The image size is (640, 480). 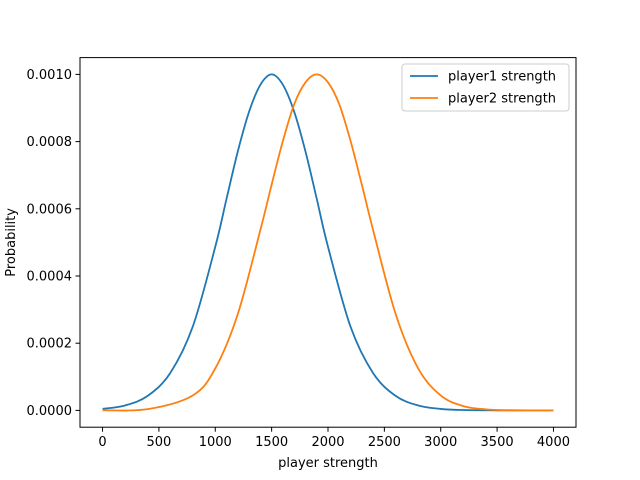 What do you see at coordinates (384, 442) in the screenshot?
I see `x-tick-label: 2500` at bounding box center [384, 442].